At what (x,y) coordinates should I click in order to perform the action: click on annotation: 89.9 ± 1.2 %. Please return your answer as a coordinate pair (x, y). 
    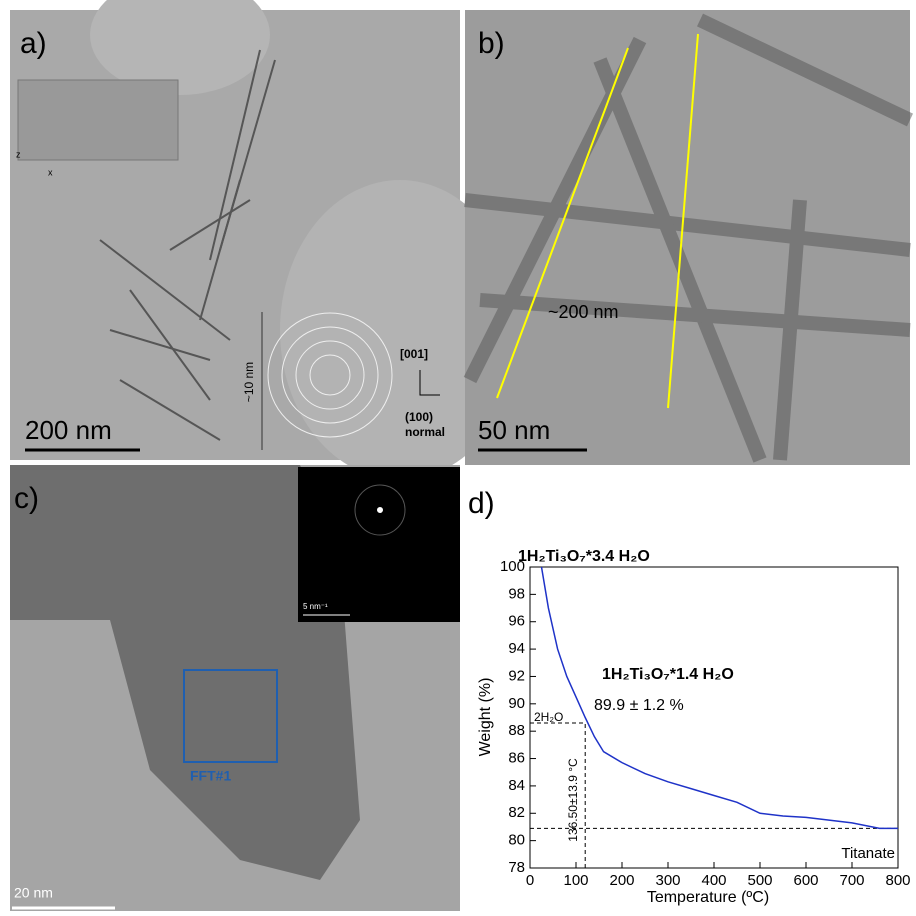
    Looking at the image, I should click on (639, 705).